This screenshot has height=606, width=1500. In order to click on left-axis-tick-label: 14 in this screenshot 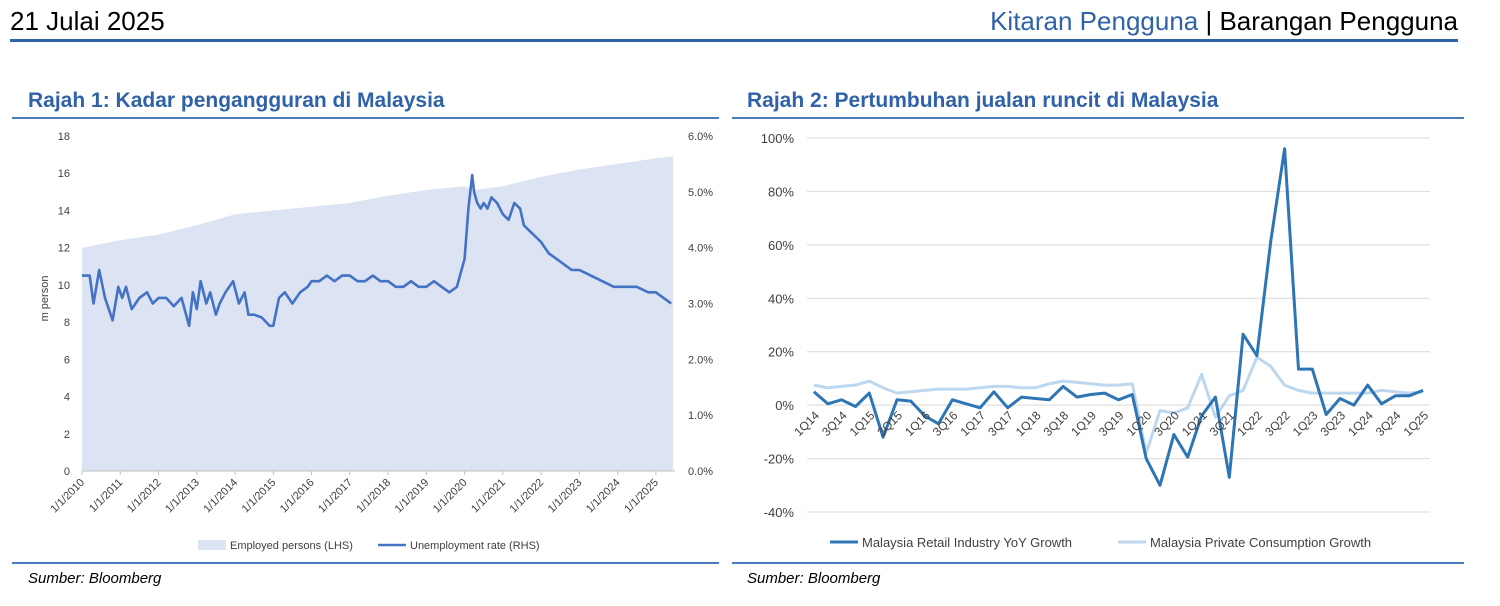, I will do `click(64, 211)`.